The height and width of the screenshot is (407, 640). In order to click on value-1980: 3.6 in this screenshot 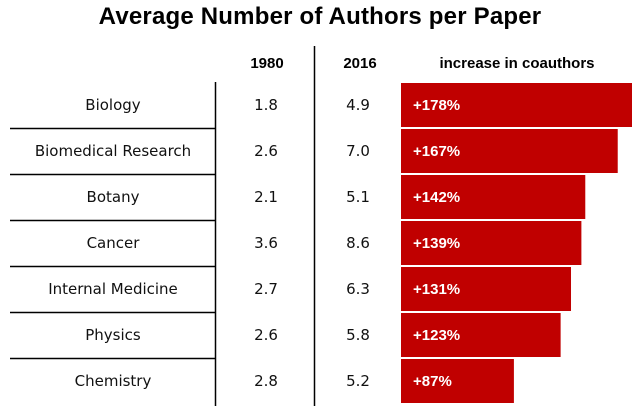, I will do `click(266, 243)`.